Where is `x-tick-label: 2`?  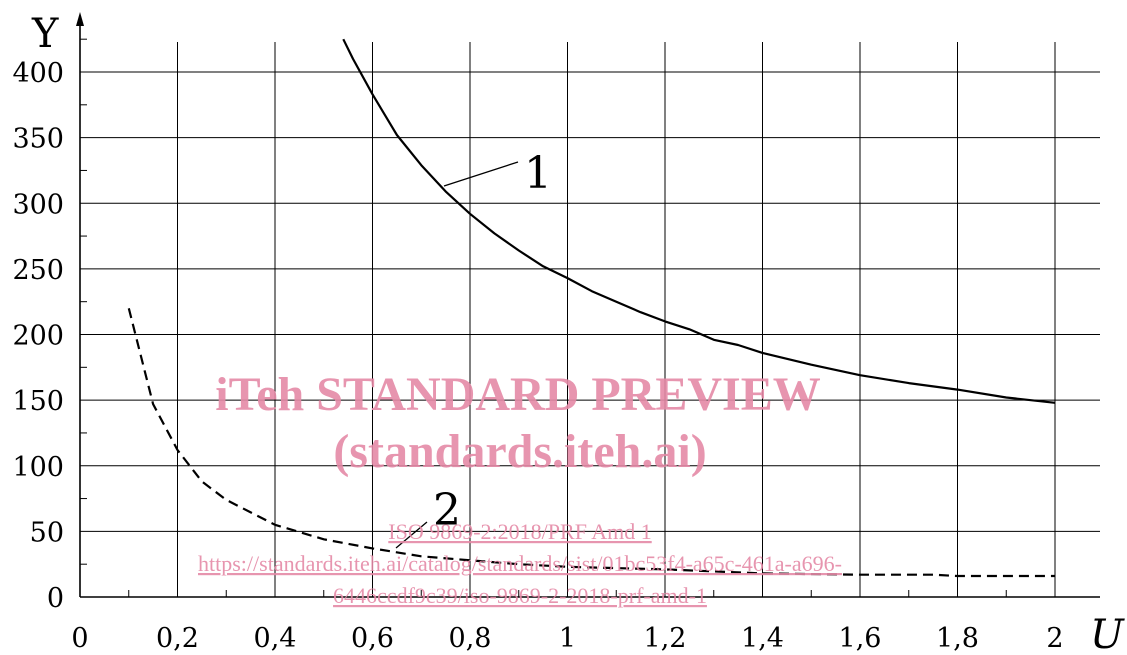 x-tick-label: 2 is located at coordinates (1054, 638).